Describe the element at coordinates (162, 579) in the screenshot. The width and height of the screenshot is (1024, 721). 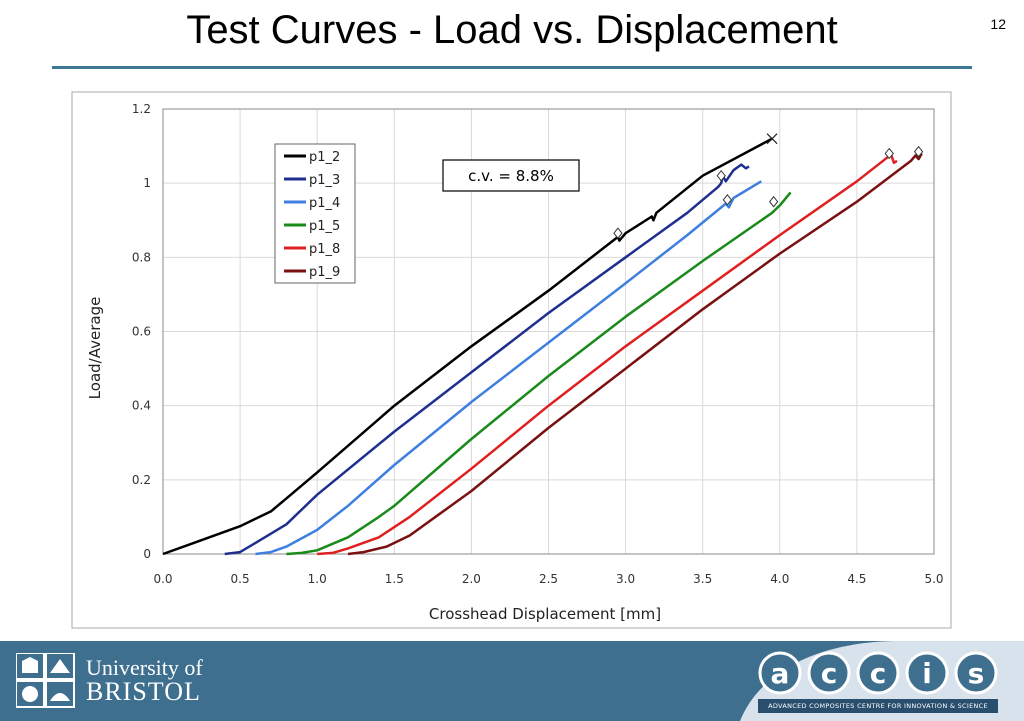
I see `x-tick-label: 0.0` at that location.